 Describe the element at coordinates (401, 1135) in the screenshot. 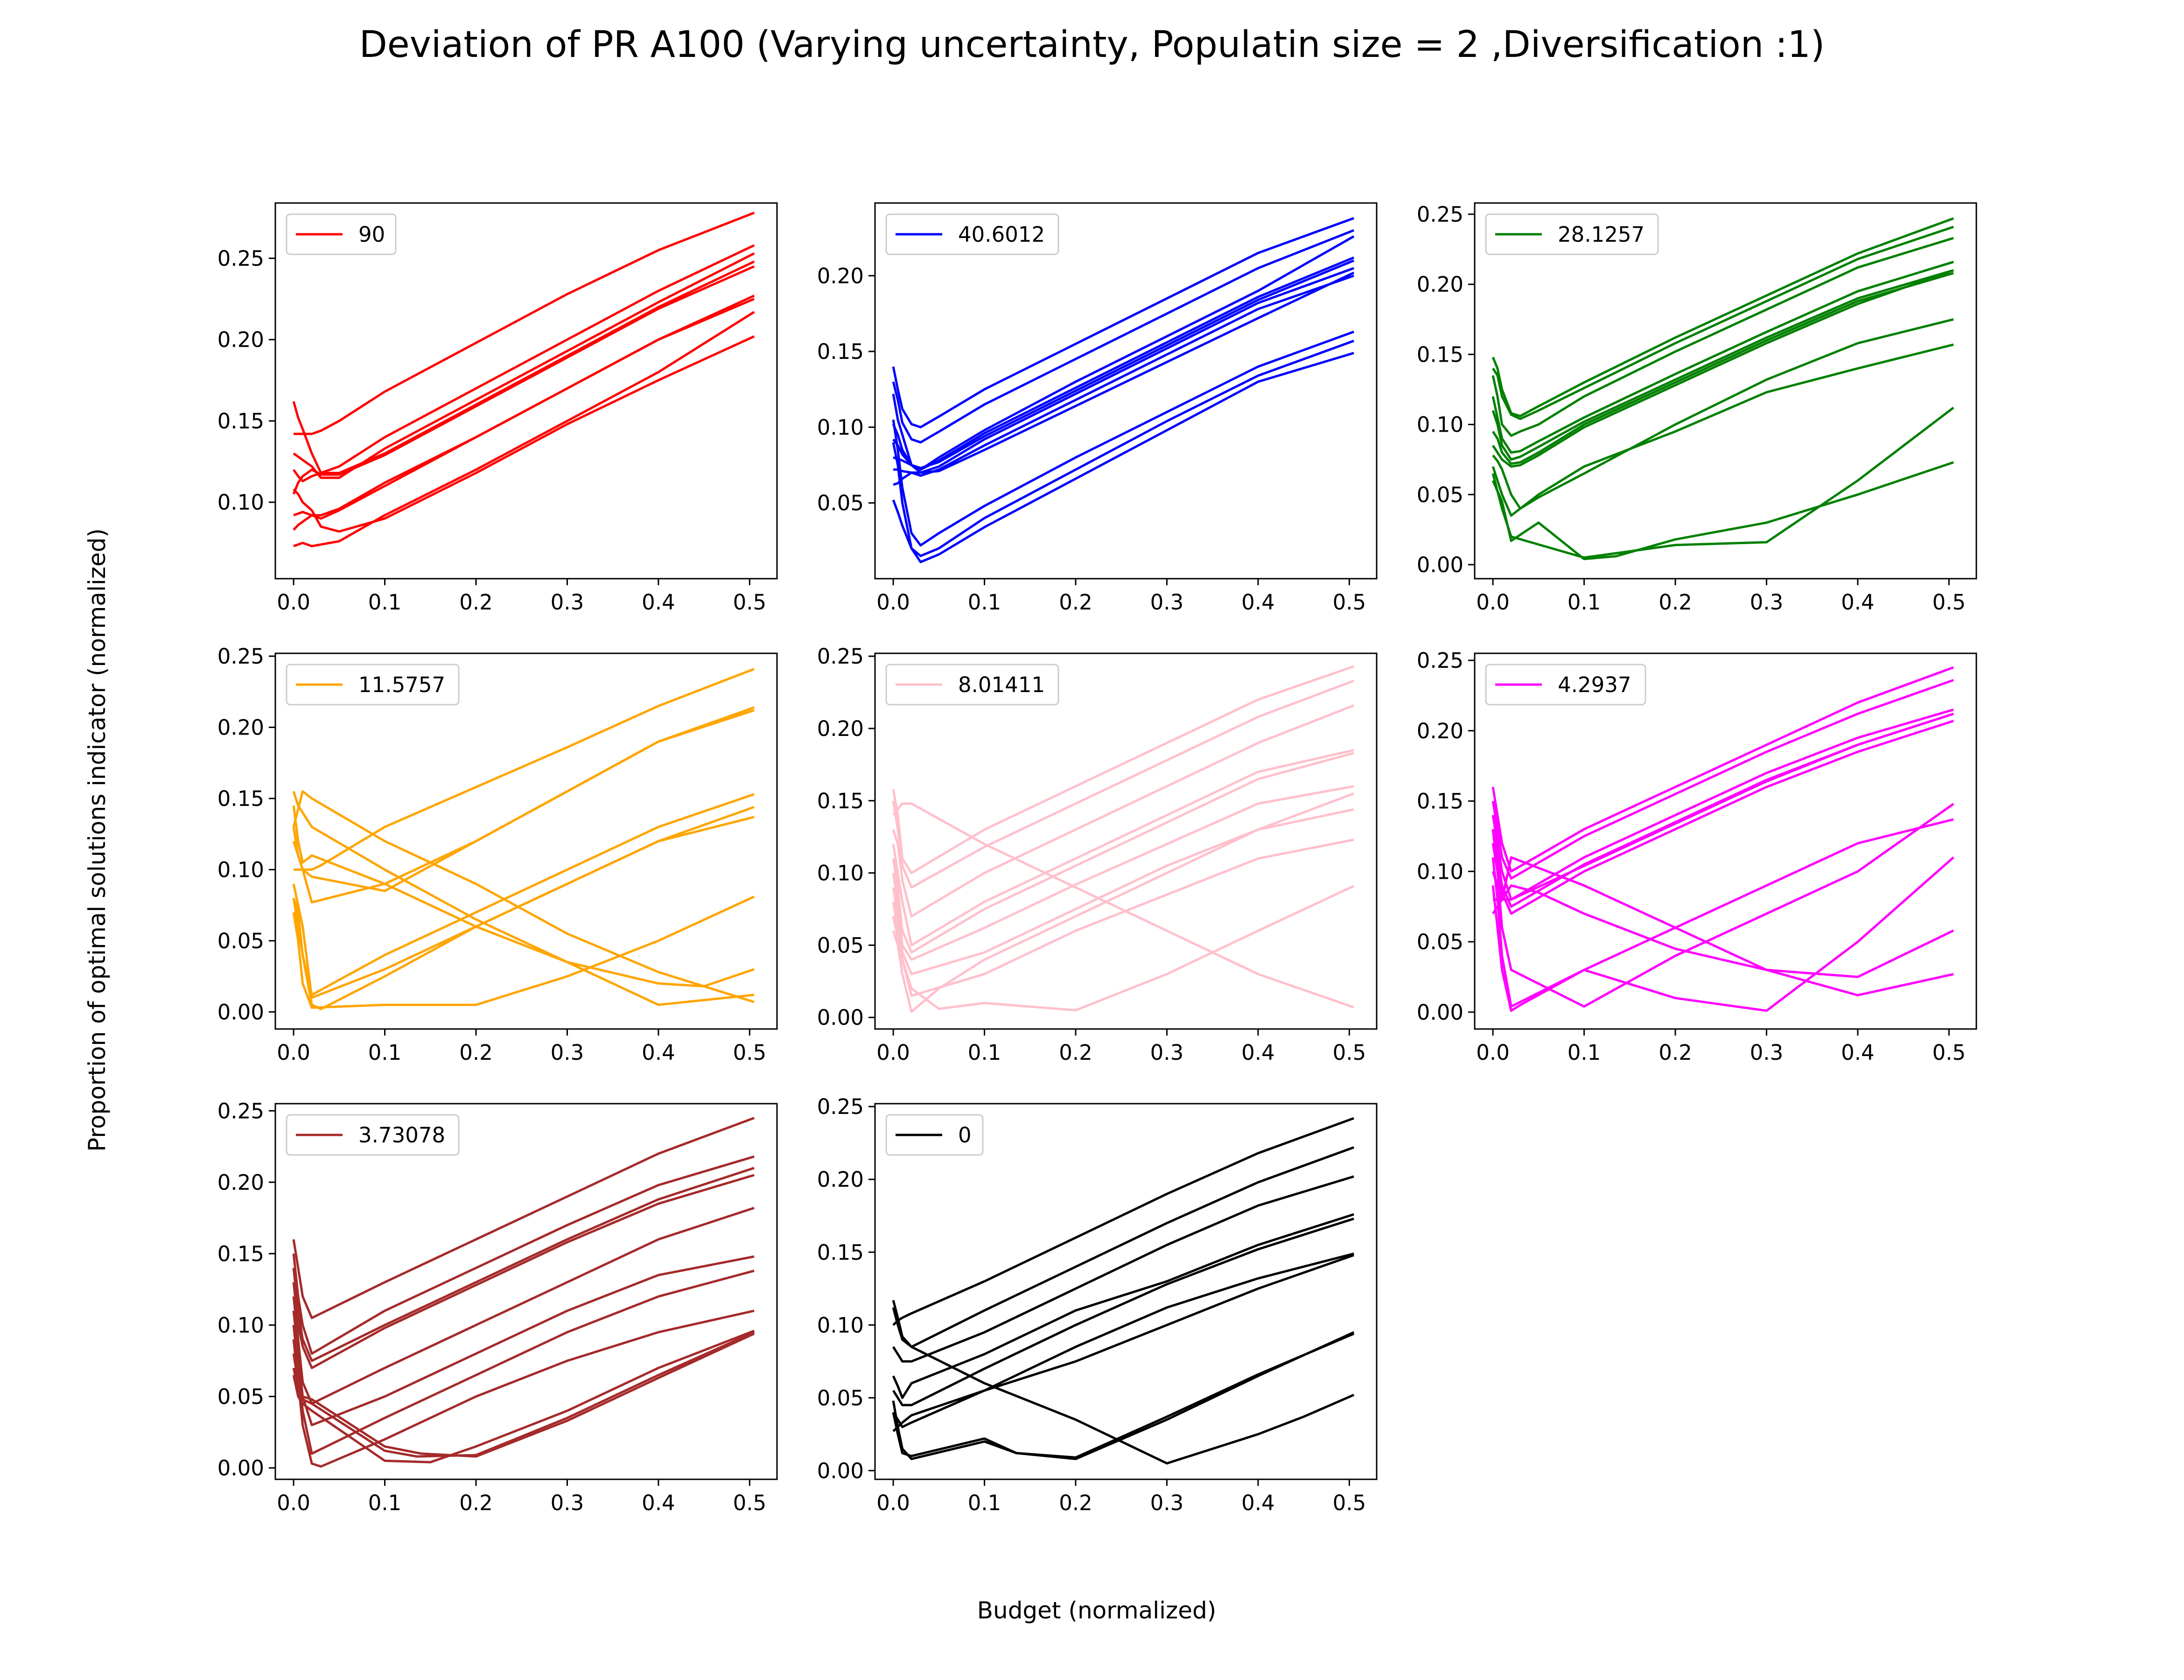

I see `legend-label: 3.73078` at that location.